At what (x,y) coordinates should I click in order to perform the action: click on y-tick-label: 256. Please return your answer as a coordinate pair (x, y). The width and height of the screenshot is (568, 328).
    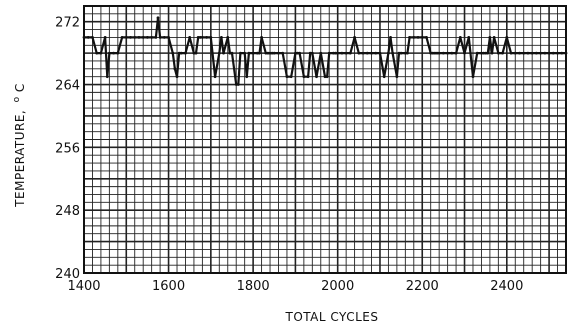
    Looking at the image, I should click on (67, 148).